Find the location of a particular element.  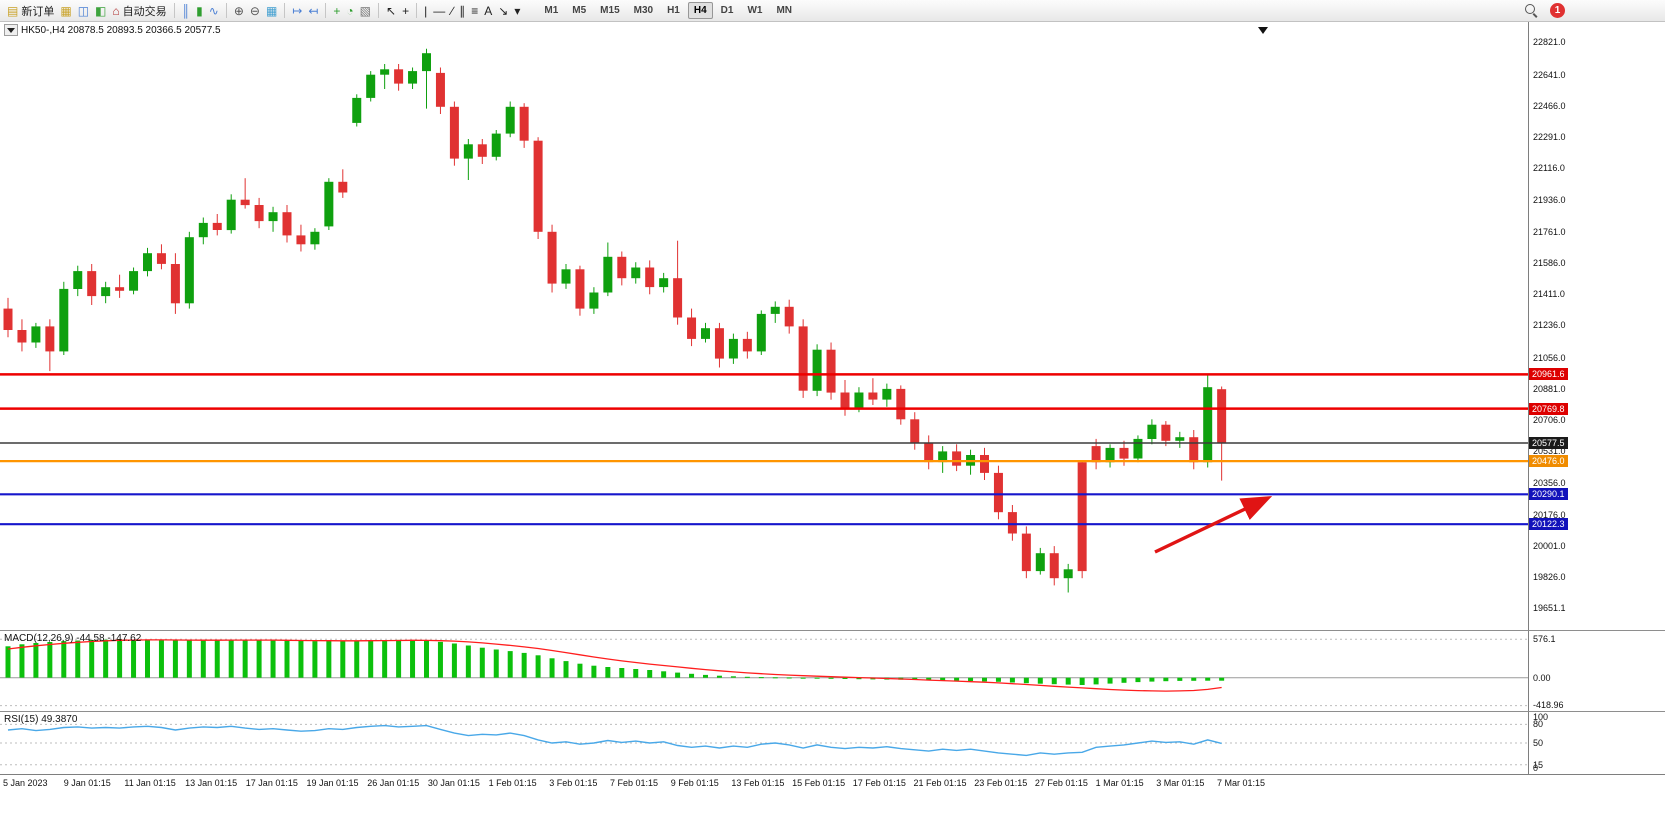

charts-grid-button: ▦ is located at coordinates (65, 11).